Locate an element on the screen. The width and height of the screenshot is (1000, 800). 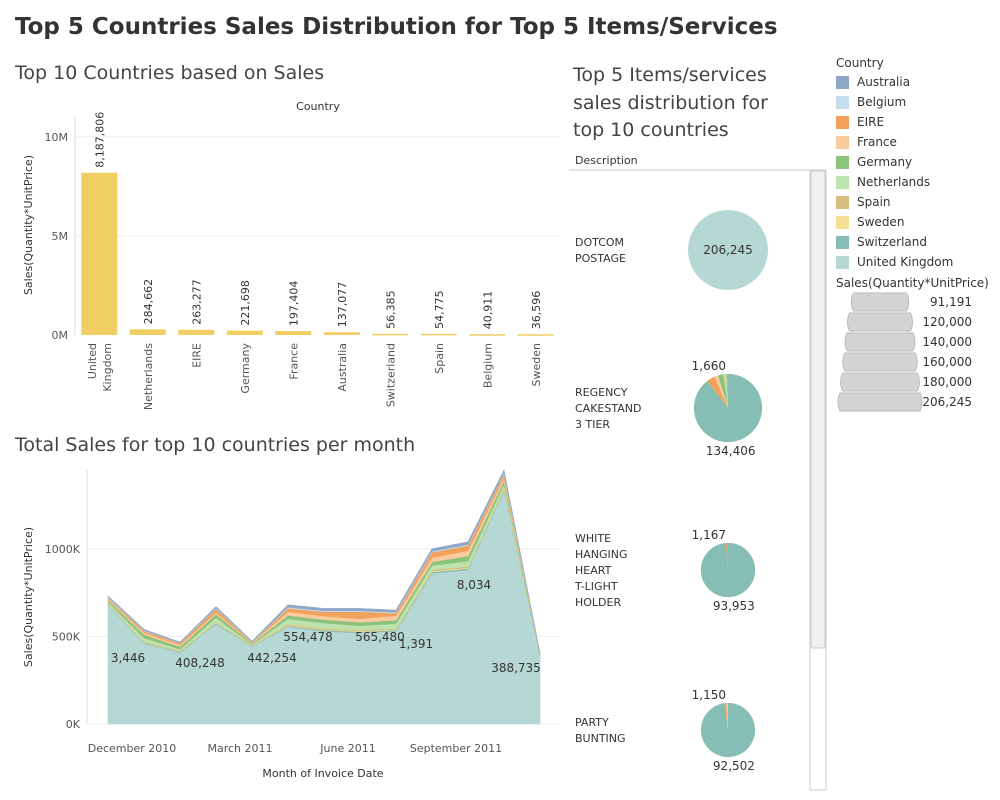
pie-value-label: 92,502 is located at coordinates (734, 766).